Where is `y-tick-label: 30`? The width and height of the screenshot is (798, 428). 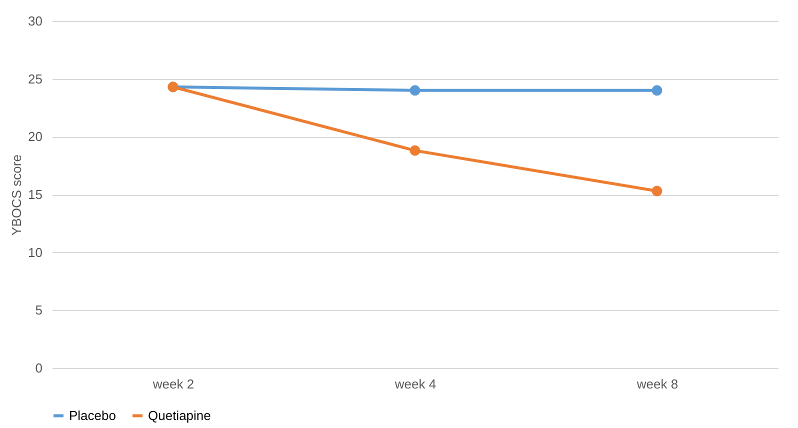 y-tick-label: 30 is located at coordinates (35, 21).